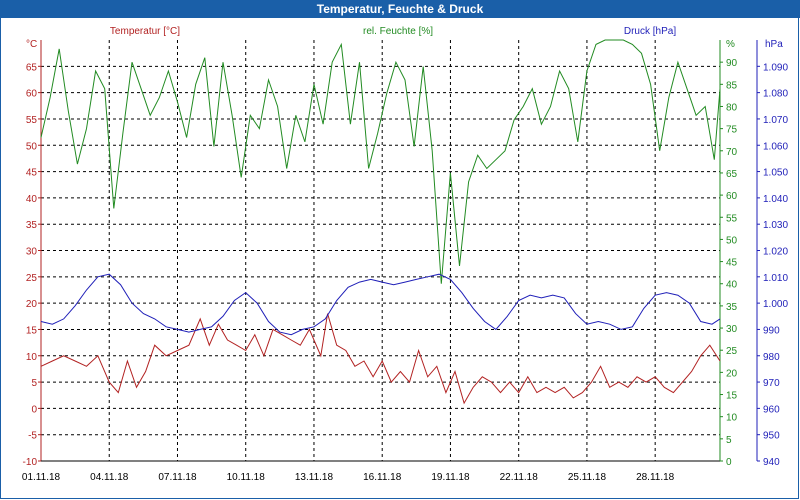 Image resolution: width=800 pixels, height=500 pixels. I want to click on humidity-tick-label: 55, so click(732, 218).